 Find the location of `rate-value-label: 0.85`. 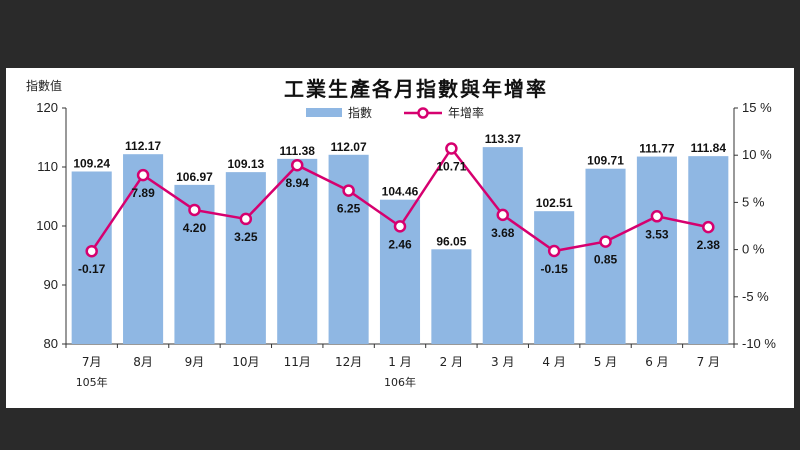

rate-value-label: 0.85 is located at coordinates (606, 260).